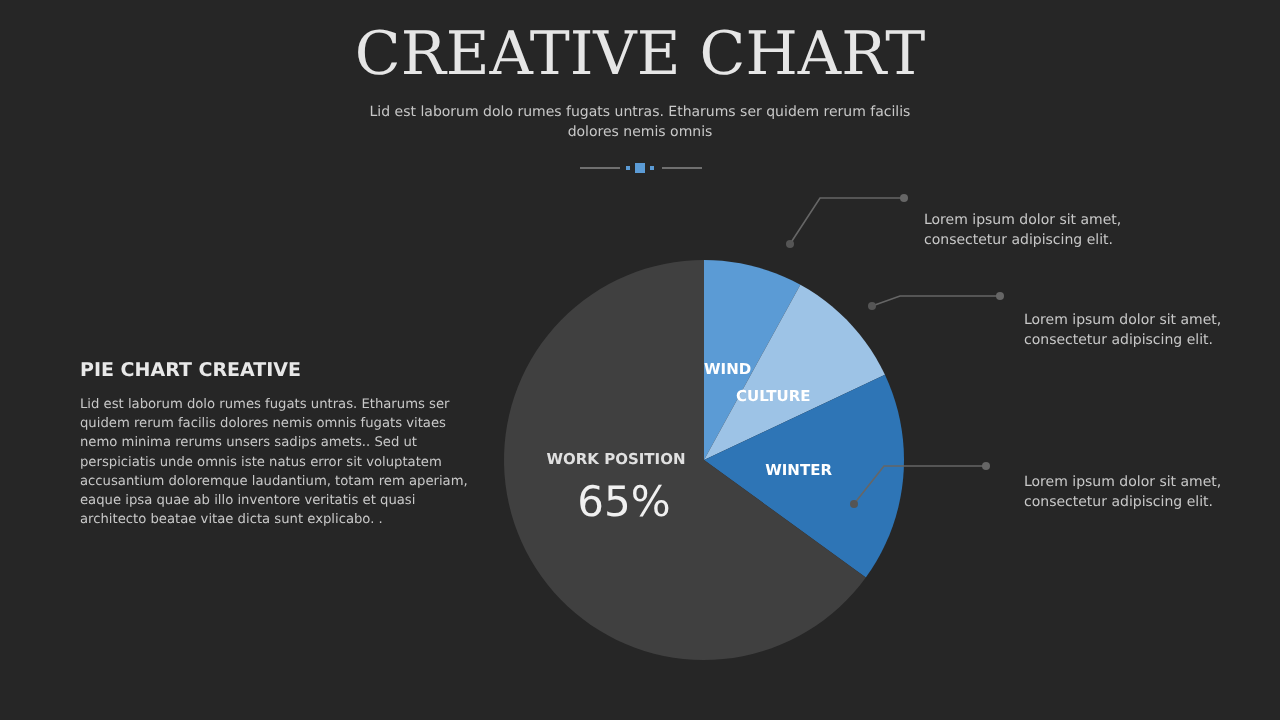 This screenshot has height=720, width=1280. Describe the element at coordinates (624, 502) in the screenshot. I see `data-label: 65%` at that location.